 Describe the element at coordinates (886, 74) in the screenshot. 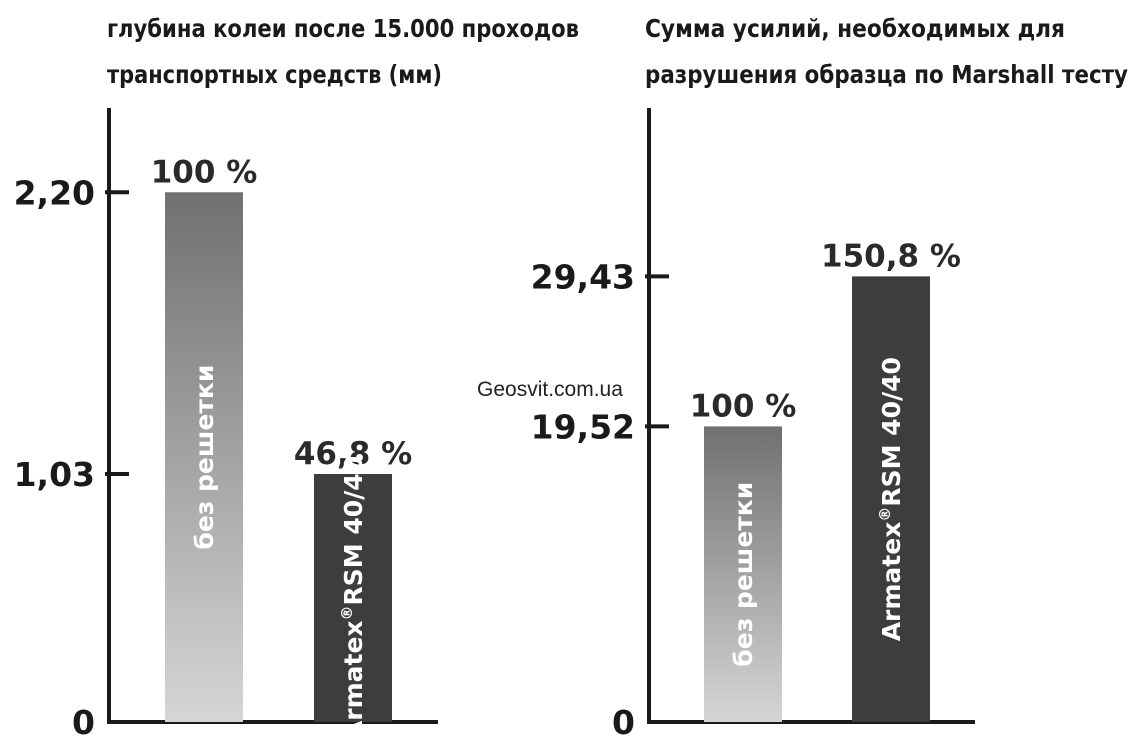

I see `chart-right-title-line-2: разрушения образца по Marshall тесту` at that location.